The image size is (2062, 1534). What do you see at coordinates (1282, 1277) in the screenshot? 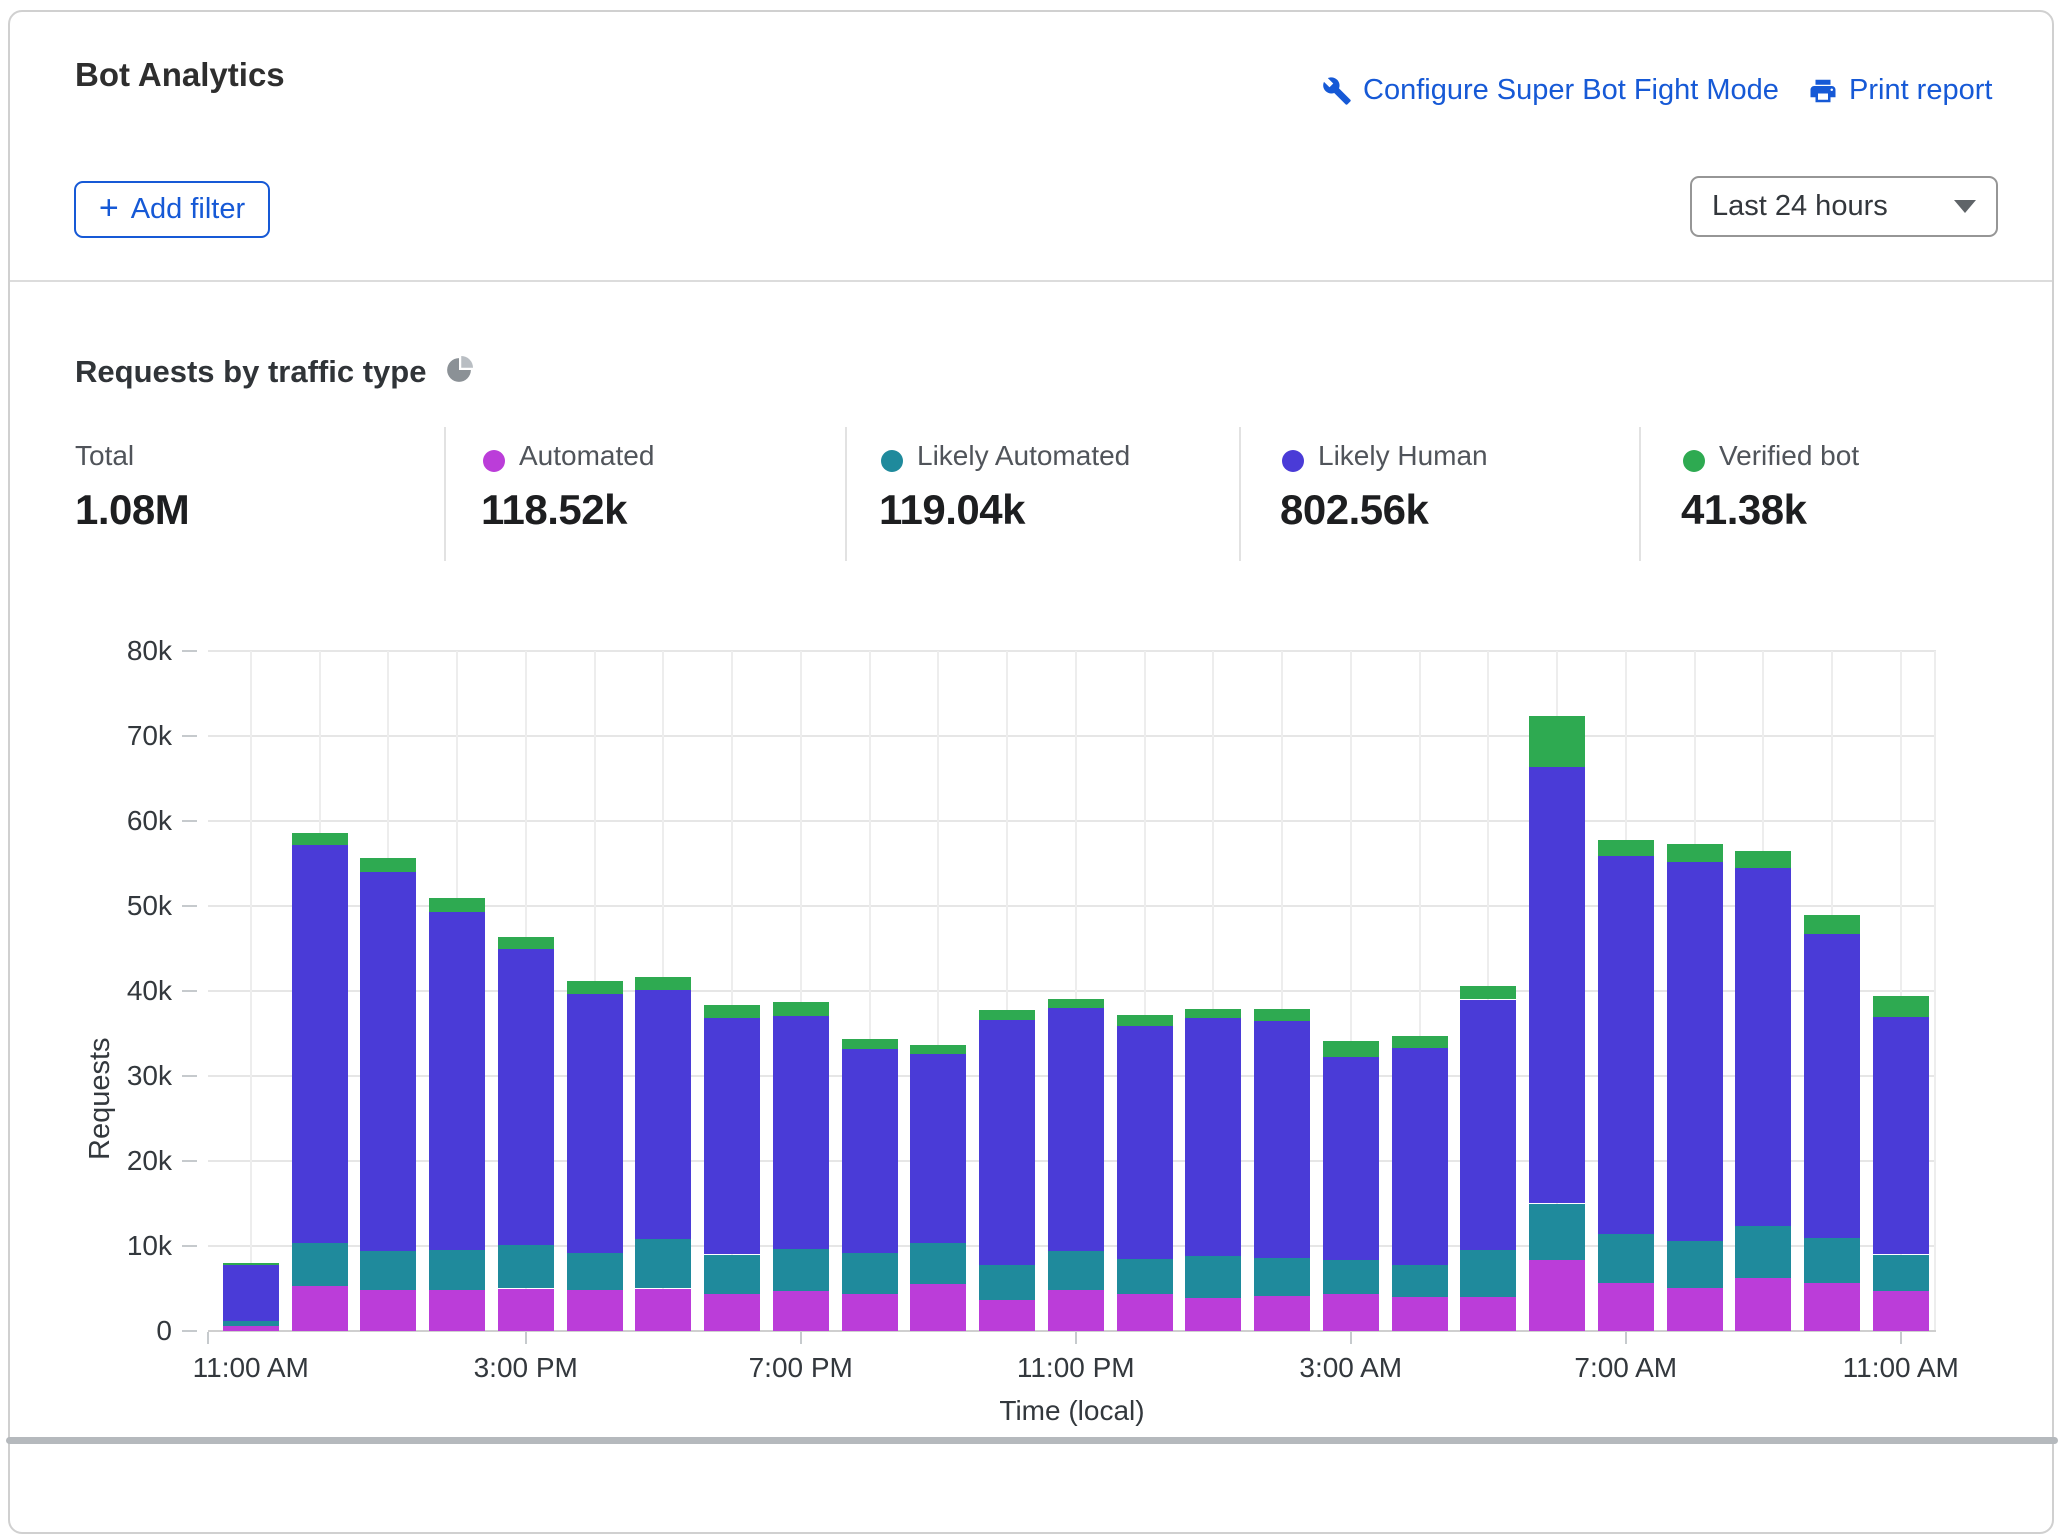
I see `bar-segment-likely-automated-200am` at bounding box center [1282, 1277].